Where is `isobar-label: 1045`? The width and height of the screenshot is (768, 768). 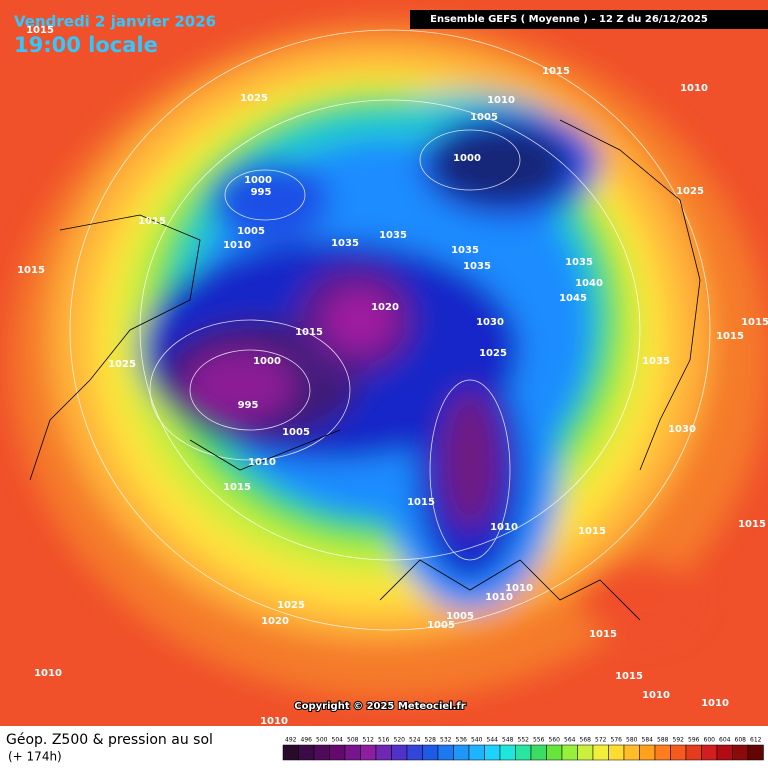 isobar-label: 1045 is located at coordinates (573, 298).